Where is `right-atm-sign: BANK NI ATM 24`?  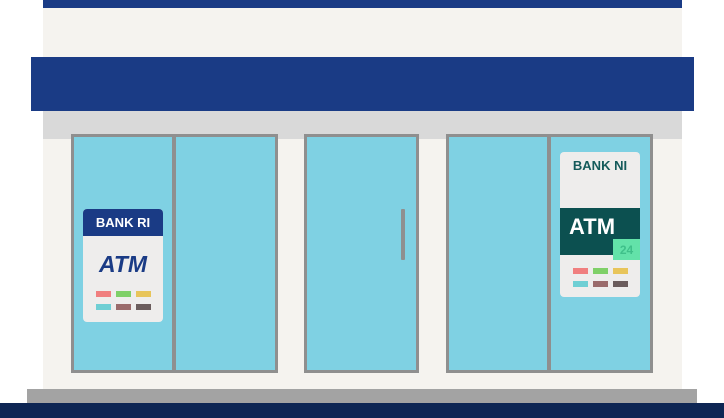
right-atm-sign: BANK NI ATM 24 is located at coordinates (600, 224).